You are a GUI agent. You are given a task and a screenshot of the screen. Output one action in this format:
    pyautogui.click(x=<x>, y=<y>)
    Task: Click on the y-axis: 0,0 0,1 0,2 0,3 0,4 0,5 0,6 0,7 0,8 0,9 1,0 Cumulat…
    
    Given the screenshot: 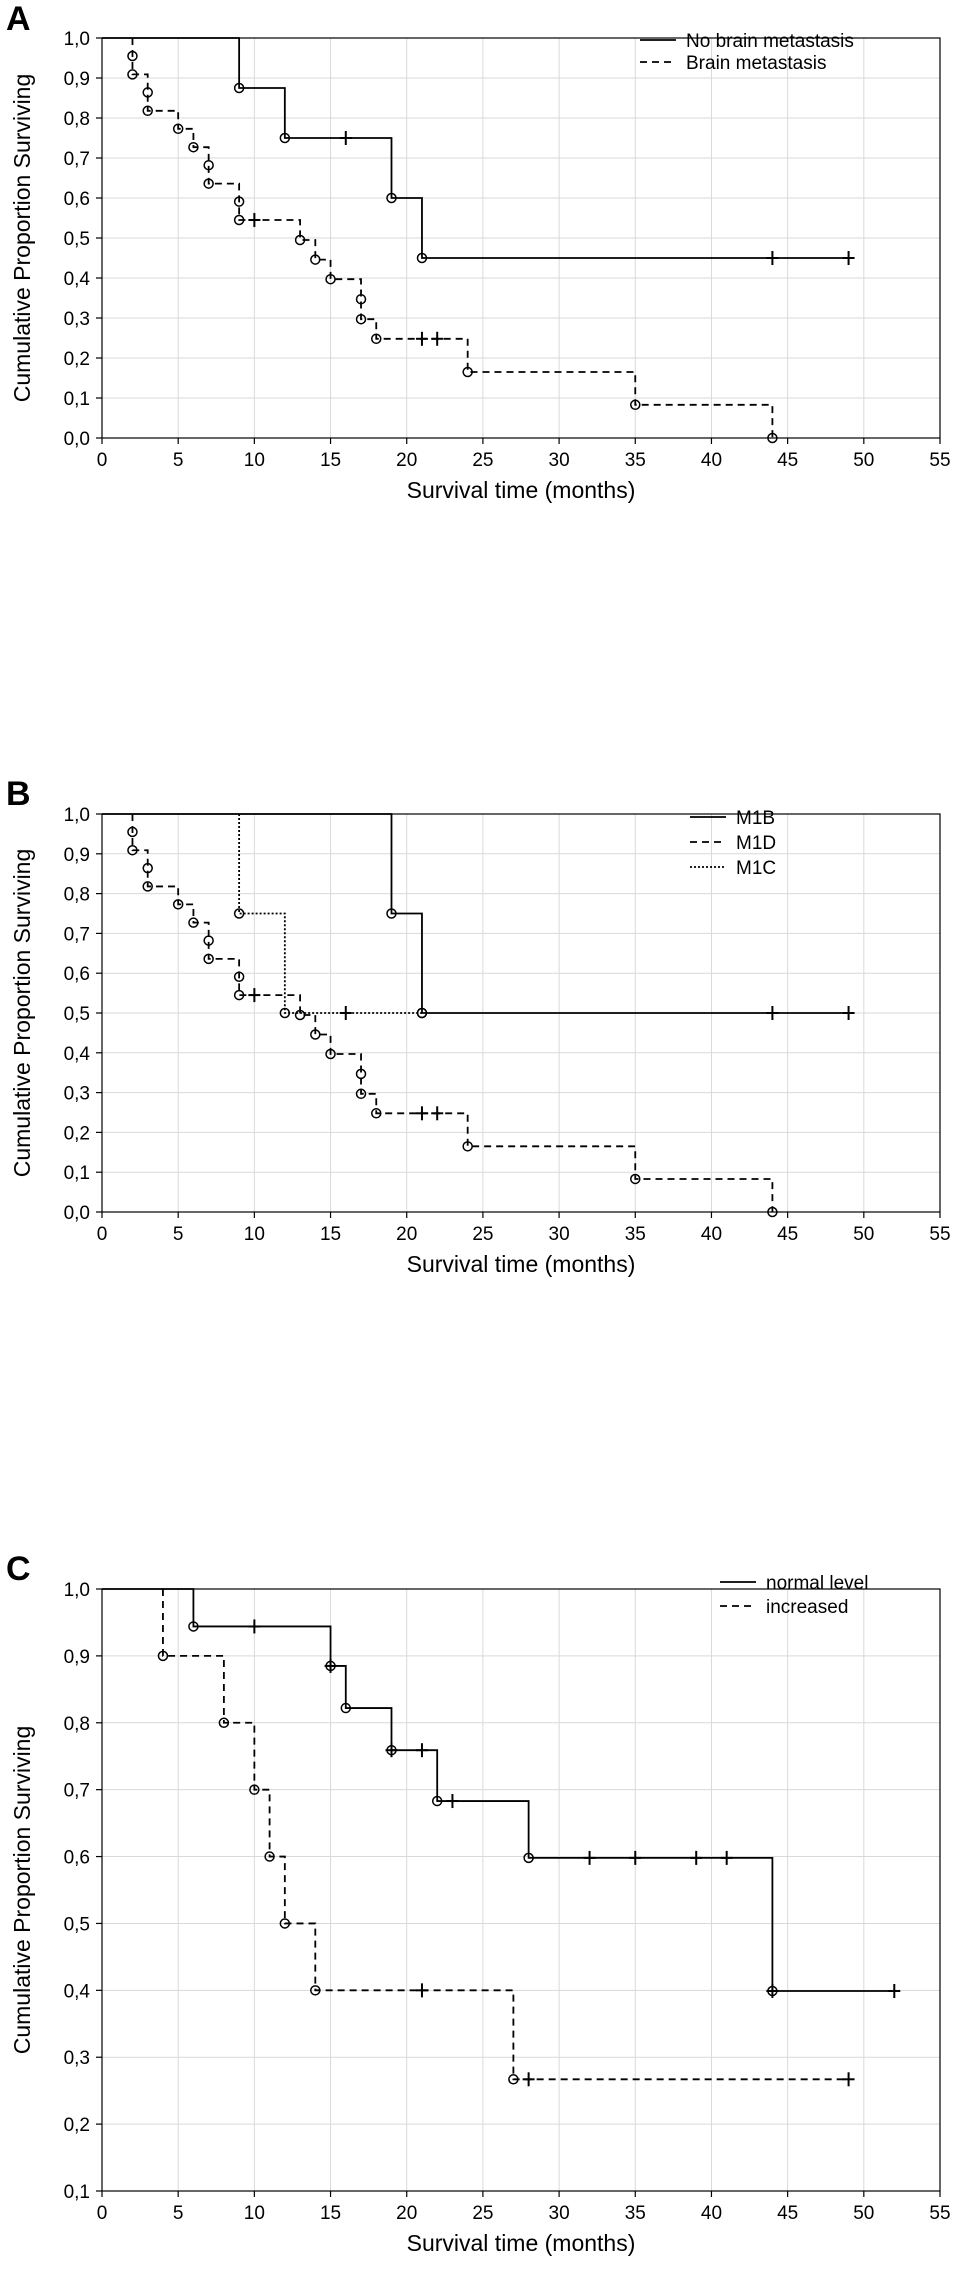 What is the action you would take?
    pyautogui.click(x=55, y=1014)
    